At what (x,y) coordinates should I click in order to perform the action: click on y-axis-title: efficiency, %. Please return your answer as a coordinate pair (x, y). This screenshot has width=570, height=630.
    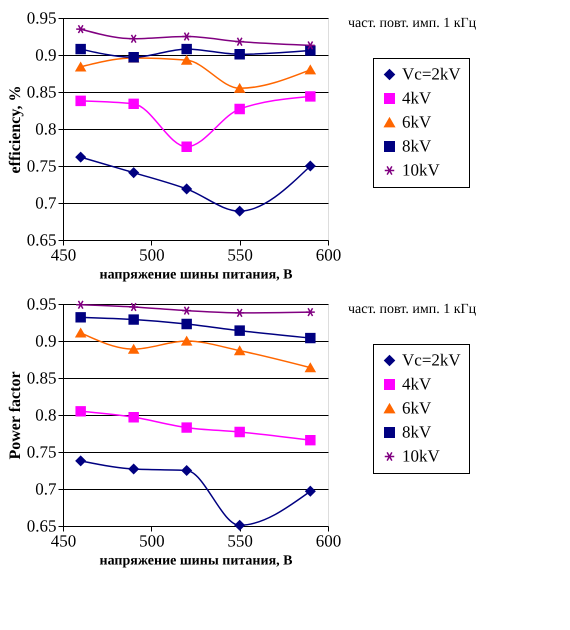
    Looking at the image, I should click on (15, 130).